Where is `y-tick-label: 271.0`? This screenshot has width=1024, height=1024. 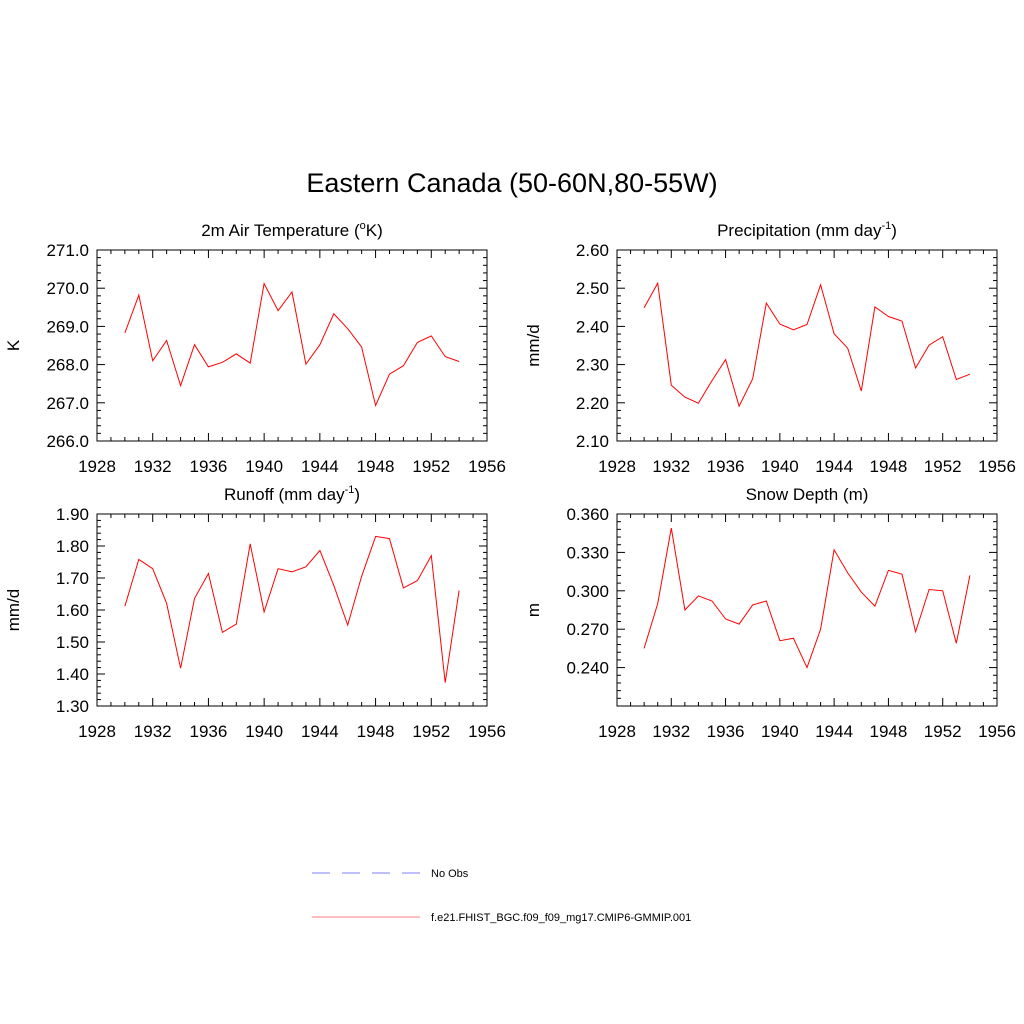 y-tick-label: 271.0 is located at coordinates (67, 250).